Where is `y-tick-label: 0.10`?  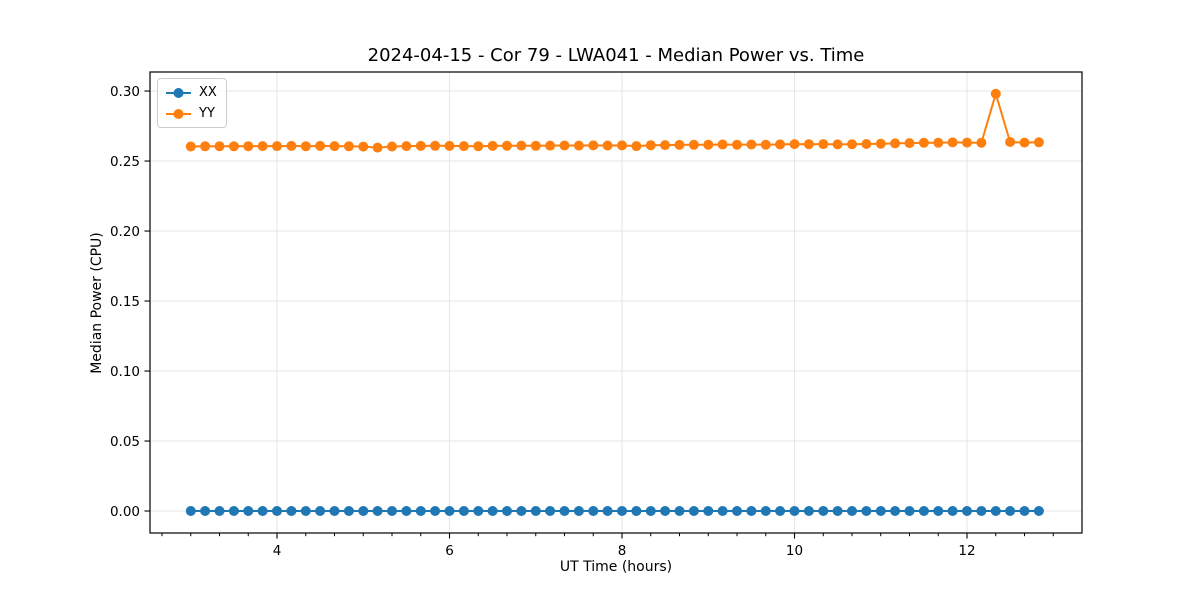 y-tick-label: 0.10 is located at coordinates (125, 372).